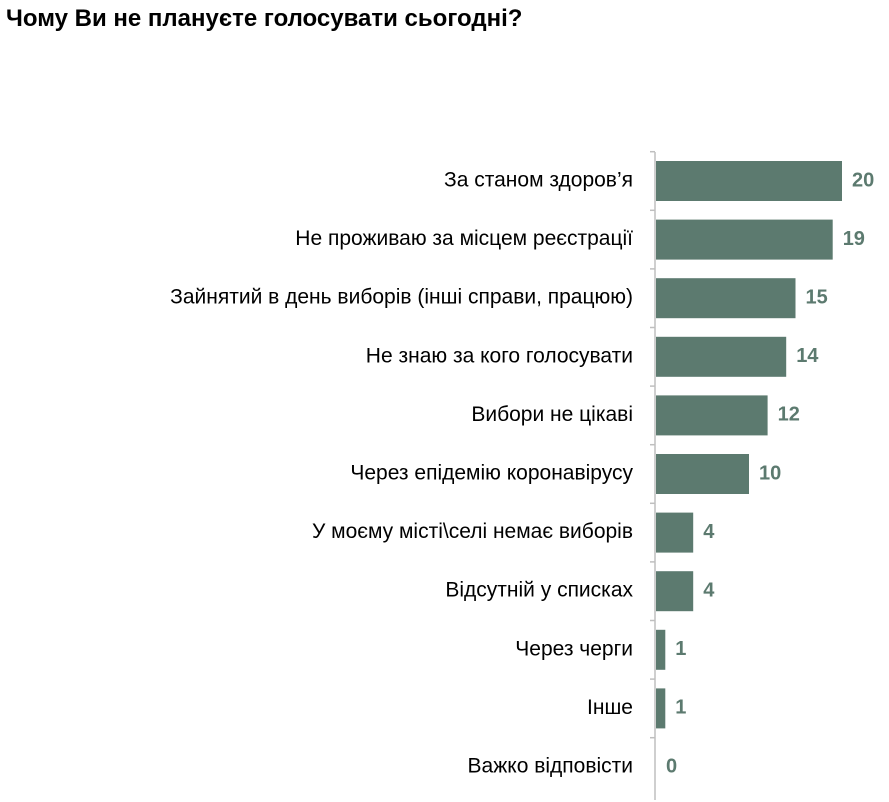 The height and width of the screenshot is (802, 889). I want to click on category-label: Інше, so click(610, 707).